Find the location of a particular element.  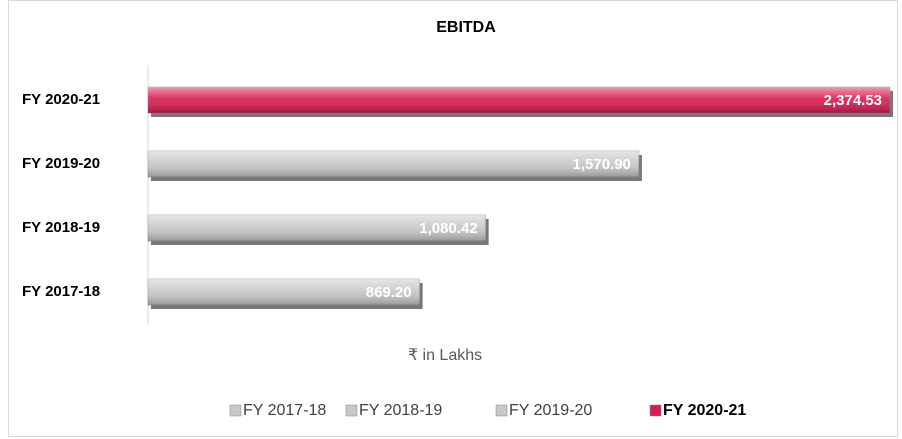

data-label: 1,570.90 is located at coordinates (602, 164).